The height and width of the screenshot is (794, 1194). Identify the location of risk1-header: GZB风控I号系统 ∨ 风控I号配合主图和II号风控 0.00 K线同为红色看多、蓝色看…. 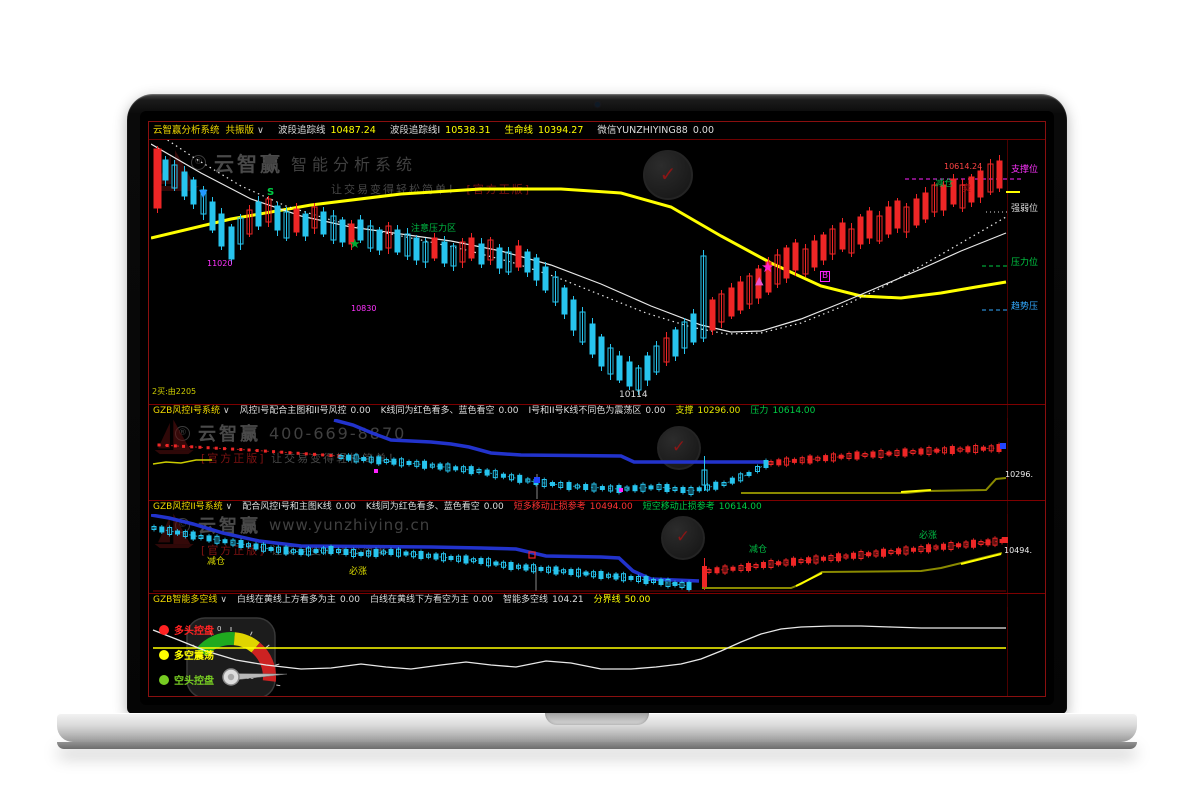
(597, 411).